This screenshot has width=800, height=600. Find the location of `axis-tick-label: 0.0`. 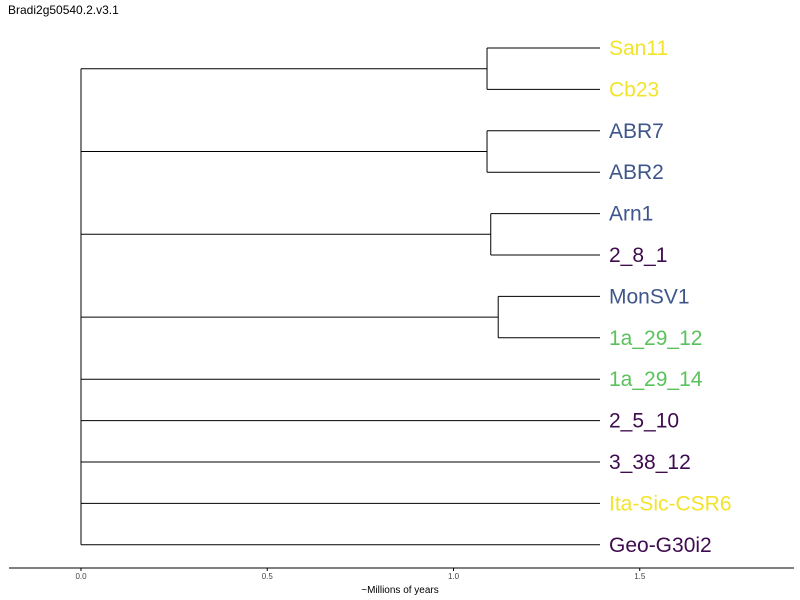

axis-tick-label: 0.0 is located at coordinates (81, 576).